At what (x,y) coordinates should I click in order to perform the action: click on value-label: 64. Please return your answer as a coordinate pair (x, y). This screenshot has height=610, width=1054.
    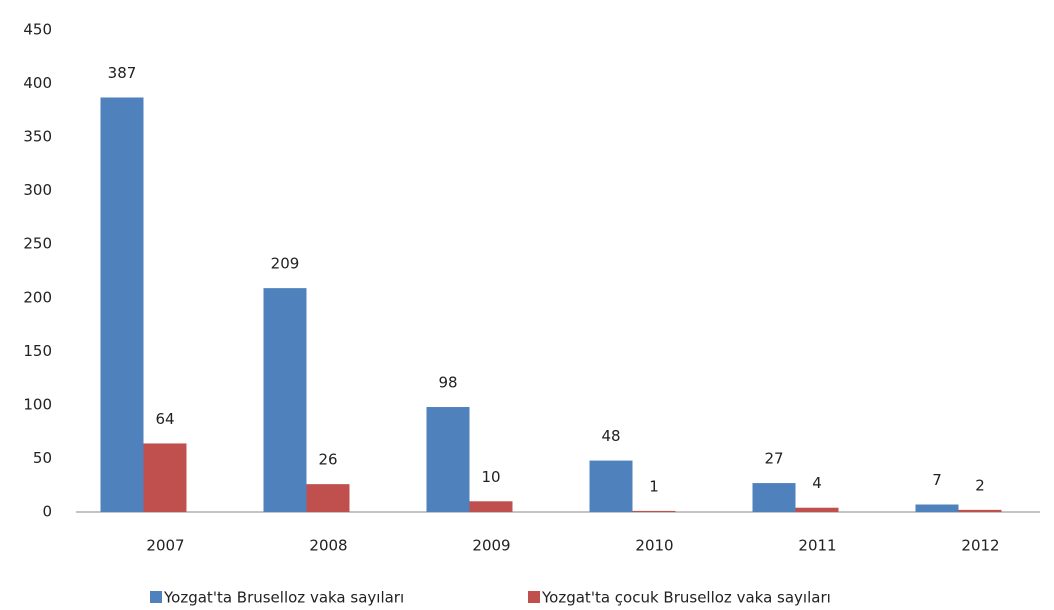
    Looking at the image, I should click on (164, 419).